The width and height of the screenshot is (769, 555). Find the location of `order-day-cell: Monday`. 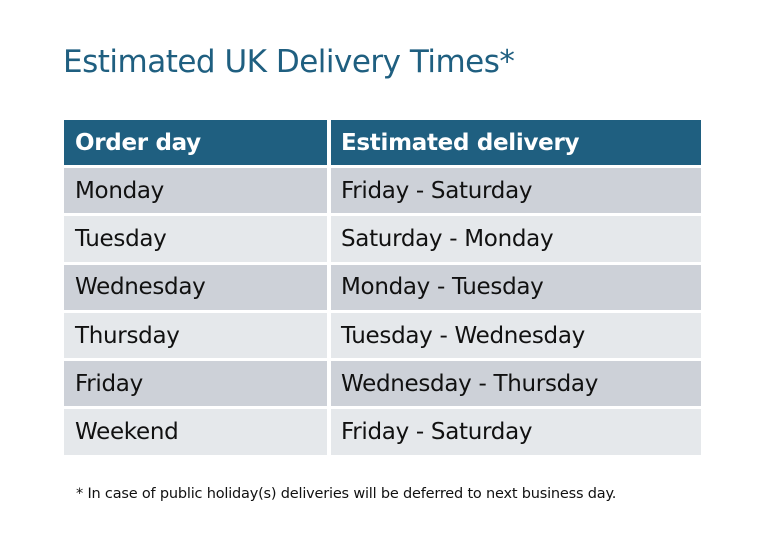

order-day-cell: Monday is located at coordinates (195, 191).